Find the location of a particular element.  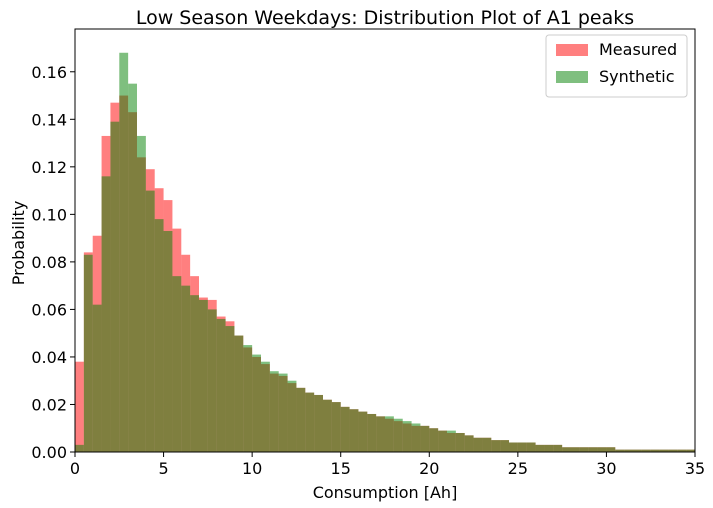

x-axis-label: Consumption [Ah] is located at coordinates (385, 492).